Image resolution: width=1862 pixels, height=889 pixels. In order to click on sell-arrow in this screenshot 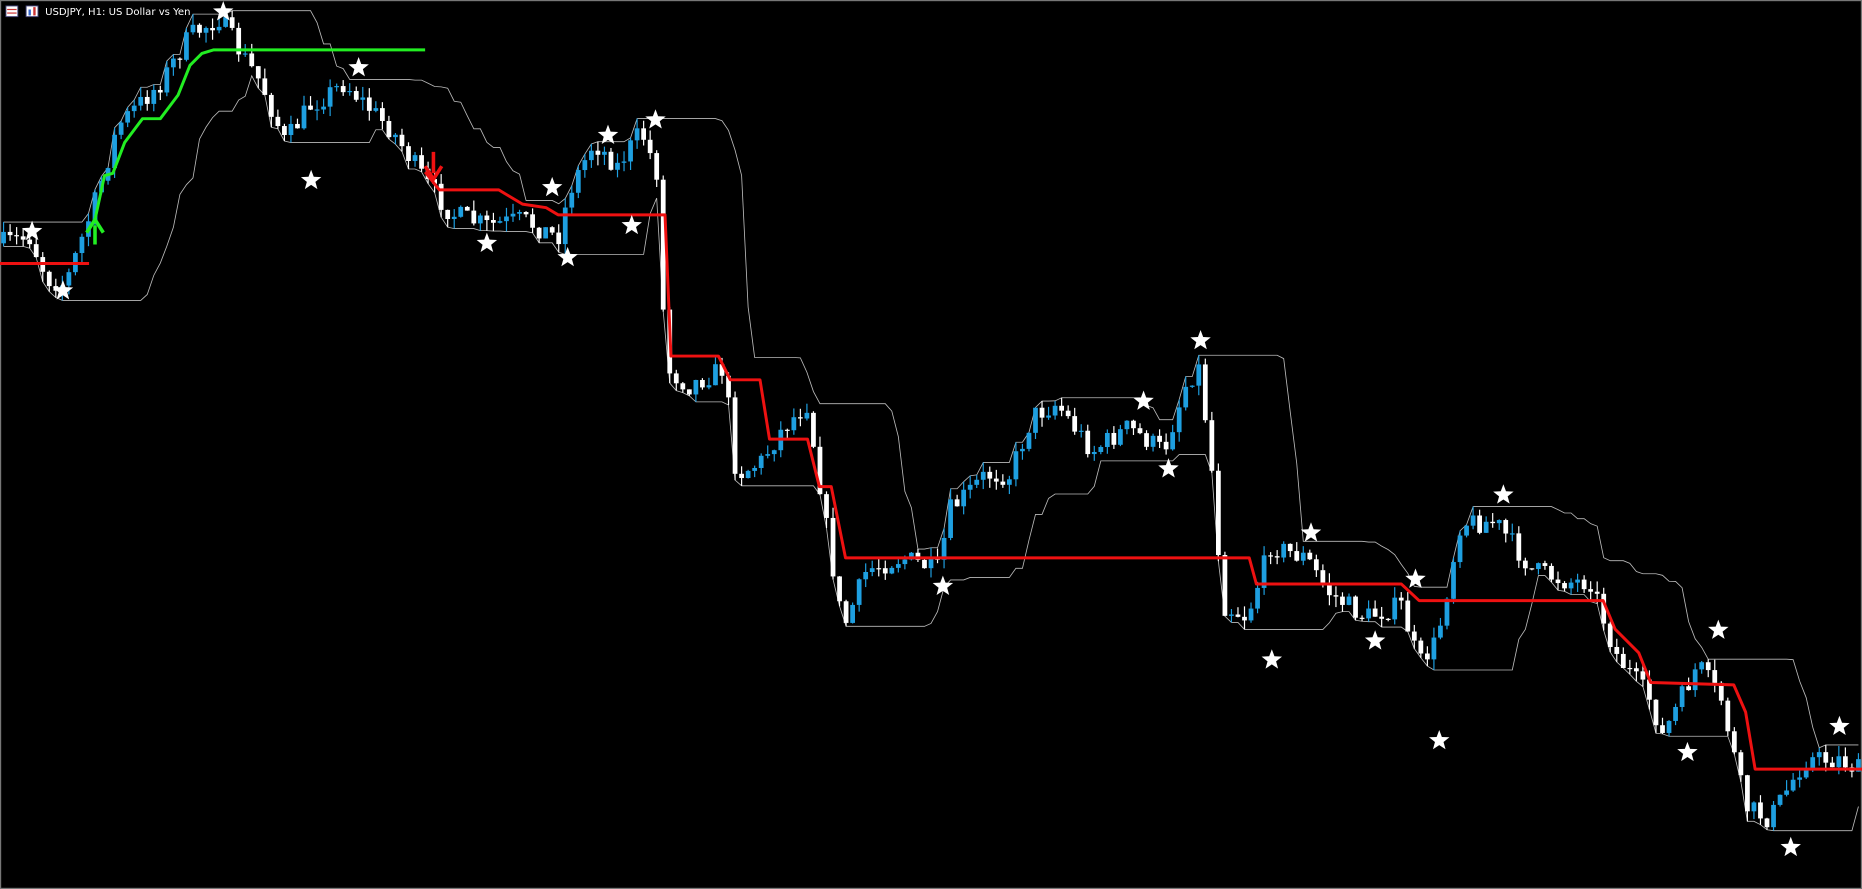, I will do `click(433, 167)`.